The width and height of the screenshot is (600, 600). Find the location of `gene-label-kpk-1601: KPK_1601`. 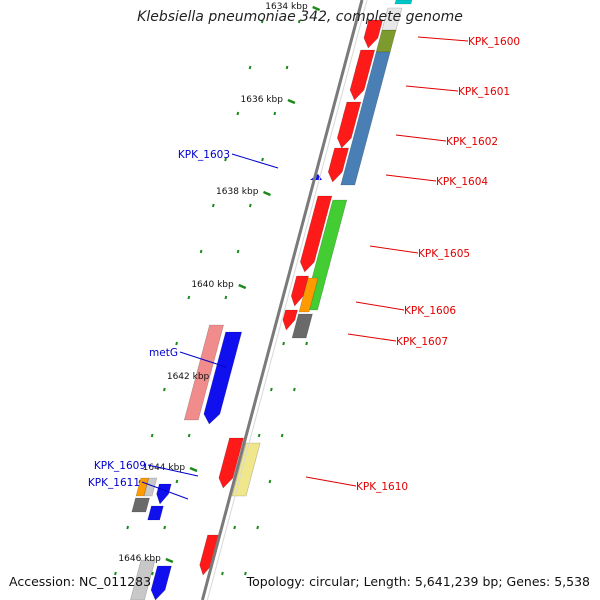

gene-label-kpk-1601: KPK_1601 is located at coordinates (484, 92).